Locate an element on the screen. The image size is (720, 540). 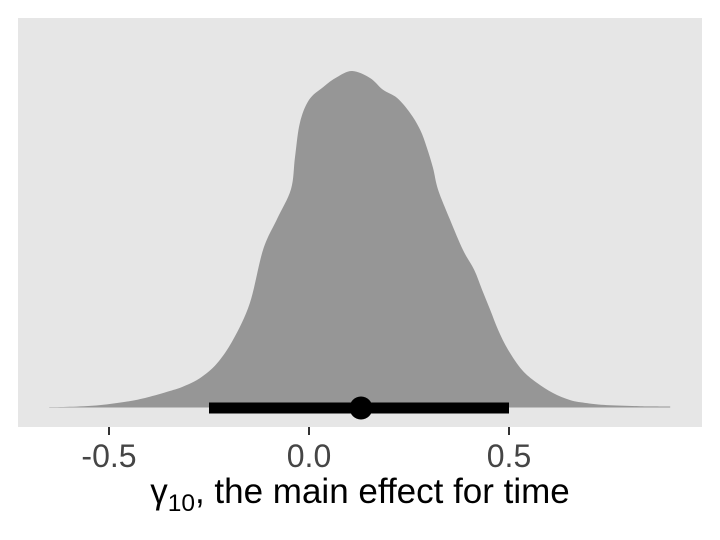
x-tick-label: 0.5 is located at coordinates (509, 456).